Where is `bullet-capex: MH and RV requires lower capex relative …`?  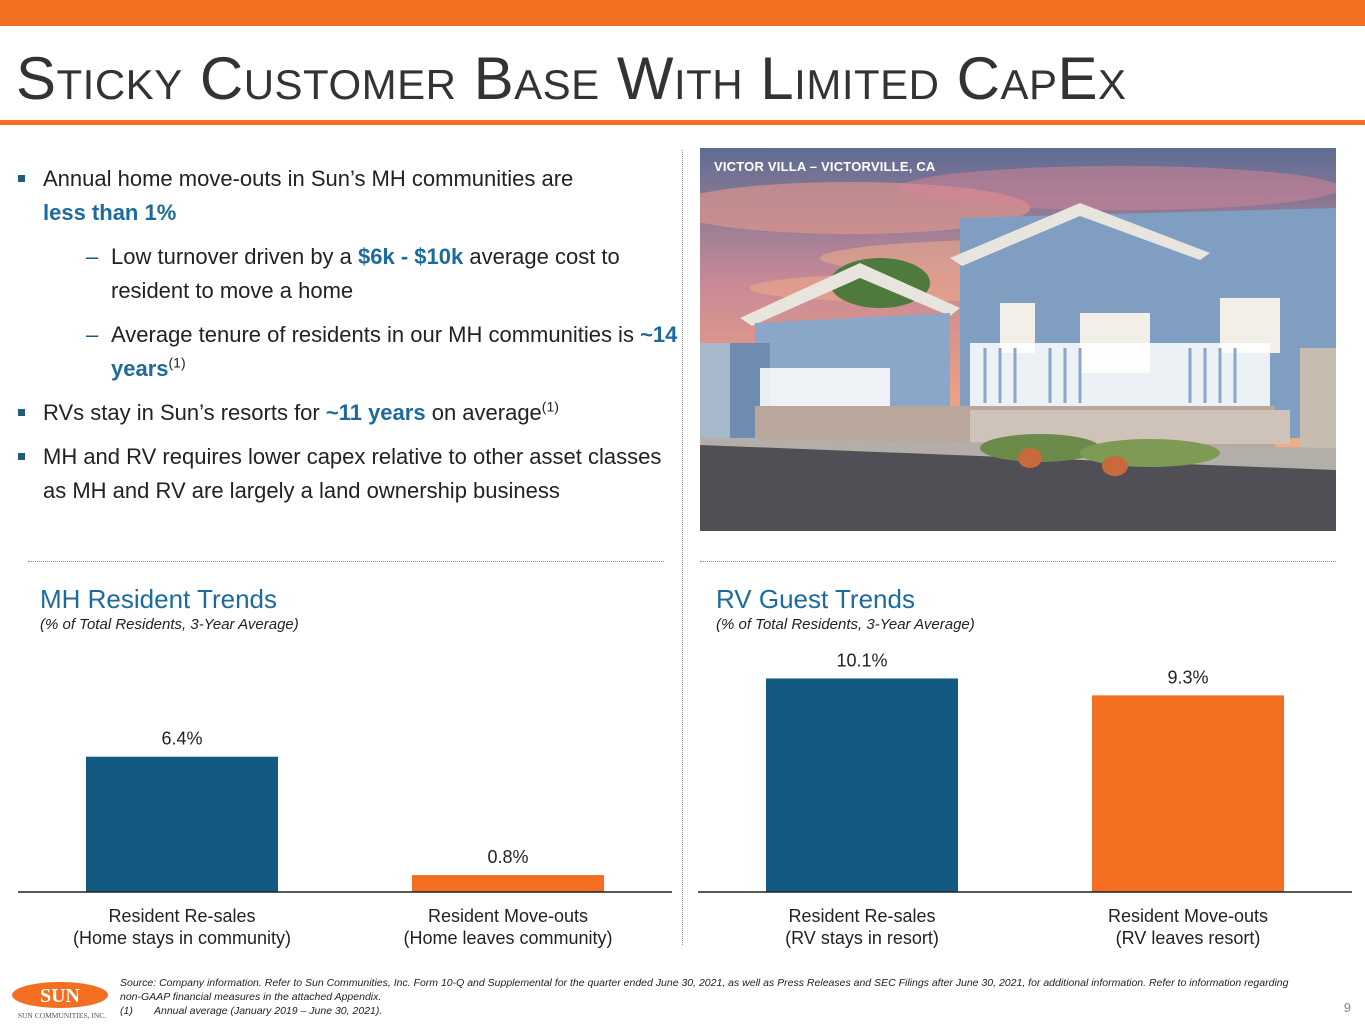 bullet-capex: MH and RV requires lower capex relative … is located at coordinates (348, 474).